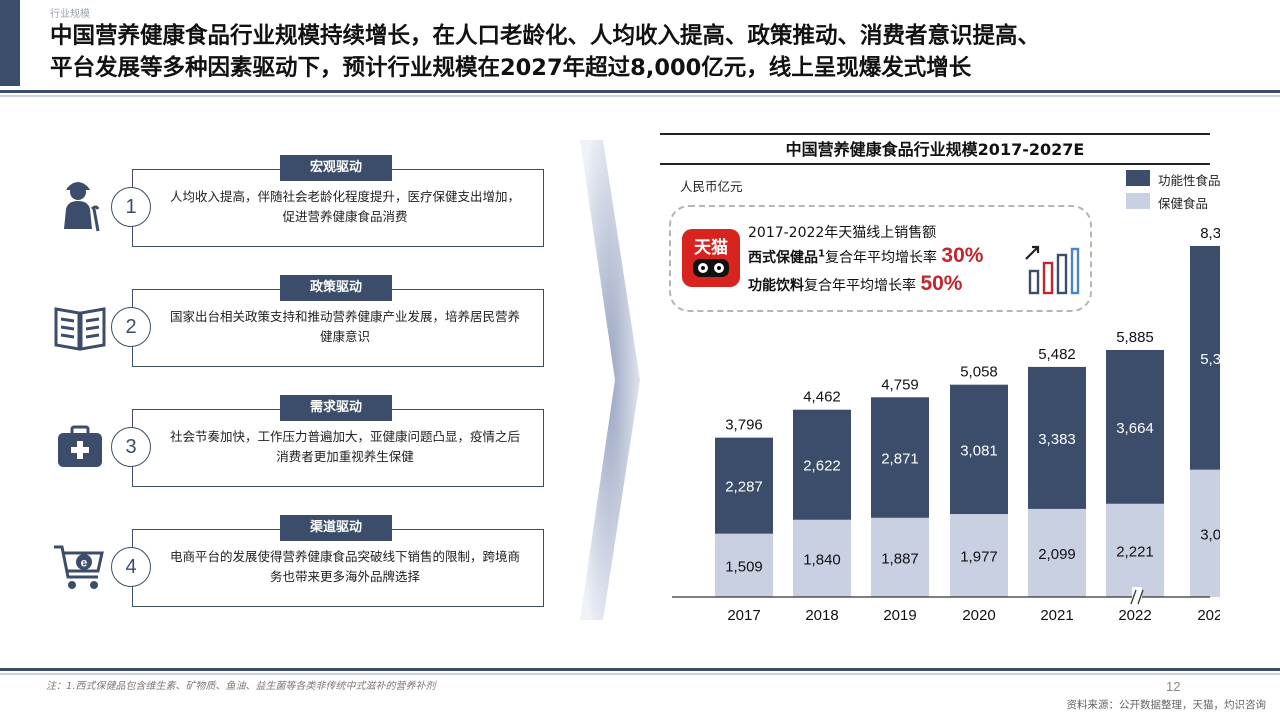 This screenshot has height=720, width=1280. I want to click on tmall-cat-face-icon, so click(711, 268).